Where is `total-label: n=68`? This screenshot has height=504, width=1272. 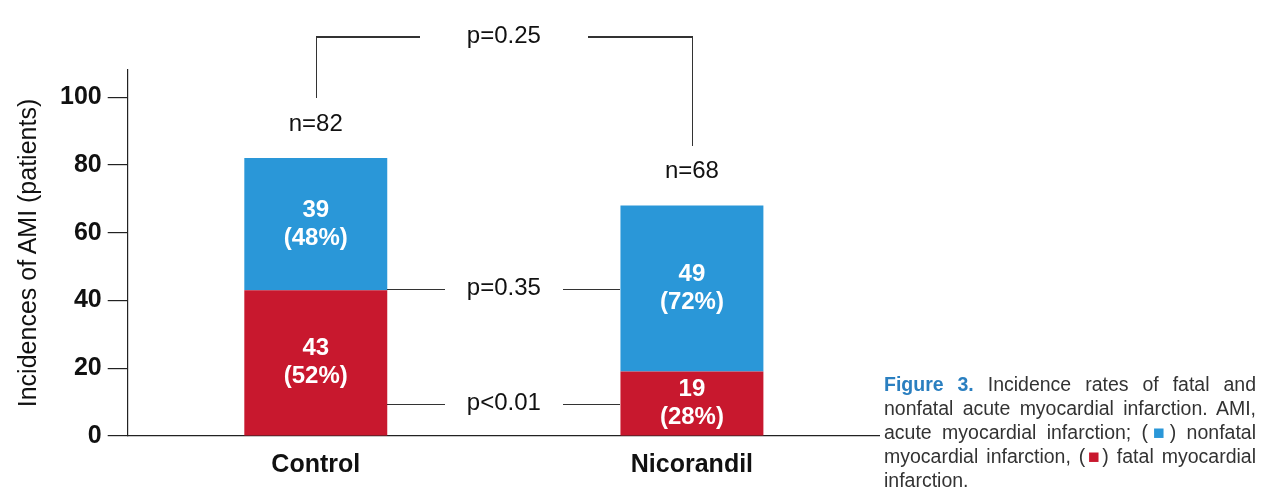
total-label: n=68 is located at coordinates (691, 170).